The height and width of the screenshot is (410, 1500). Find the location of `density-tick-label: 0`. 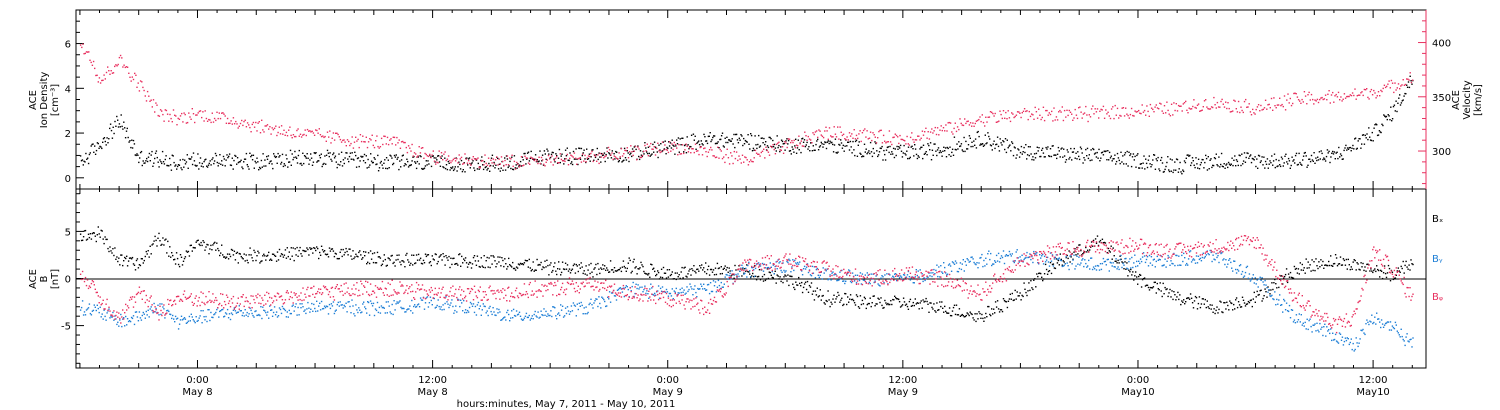

density-tick-label: 0 is located at coordinates (68, 179).